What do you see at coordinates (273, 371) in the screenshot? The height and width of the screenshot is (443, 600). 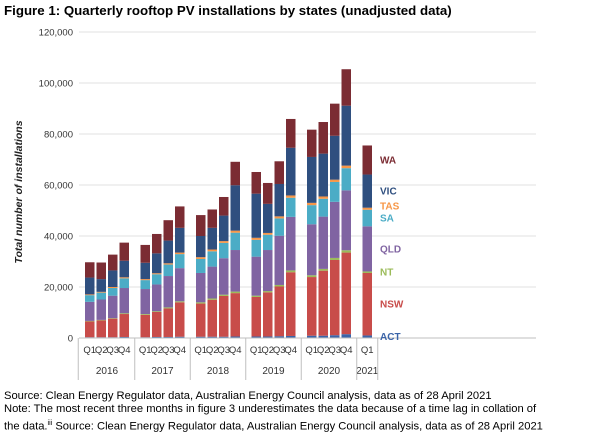 I see `year-group-label: 2019` at bounding box center [273, 371].